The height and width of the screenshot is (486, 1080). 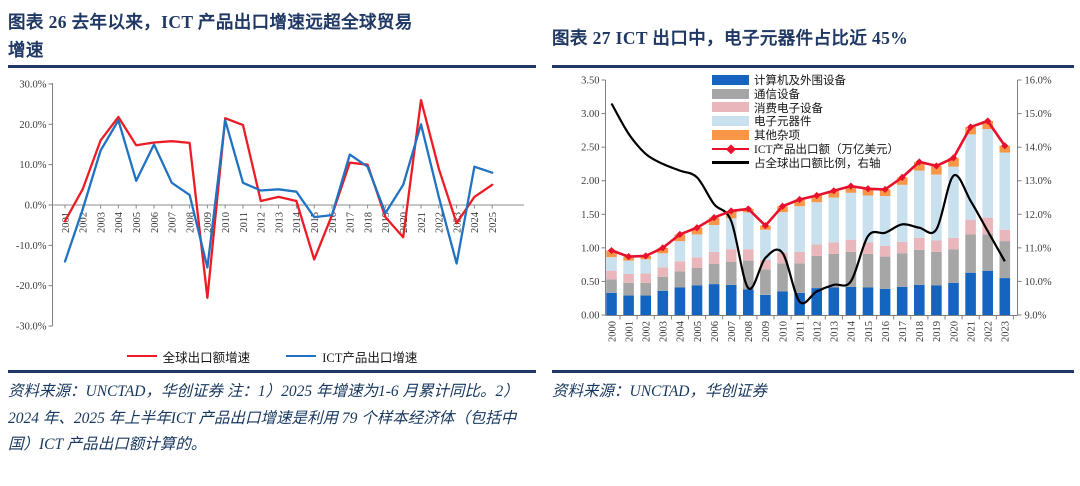 What do you see at coordinates (1036, 316) in the screenshot?
I see `svg-text: 9.0%` at bounding box center [1036, 316].